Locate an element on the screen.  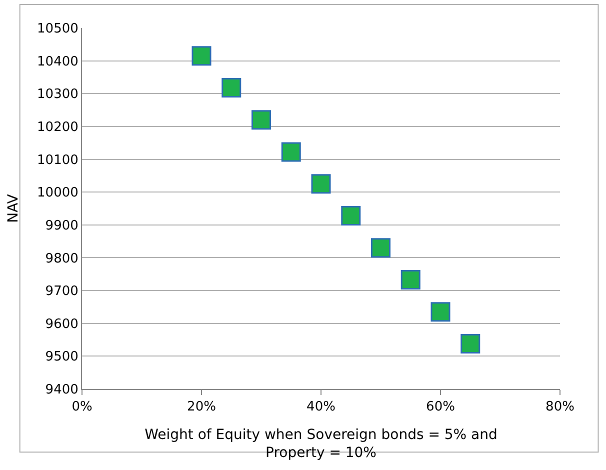
y-axis-title: NAV is located at coordinates (14, 208).